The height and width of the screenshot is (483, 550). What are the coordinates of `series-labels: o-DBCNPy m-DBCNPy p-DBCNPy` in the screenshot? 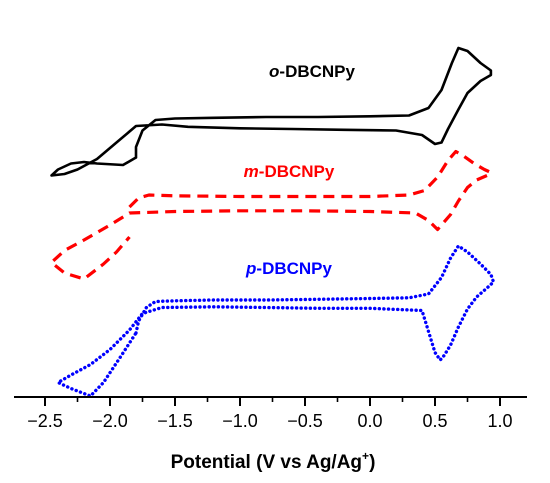 It's located at (300, 170).